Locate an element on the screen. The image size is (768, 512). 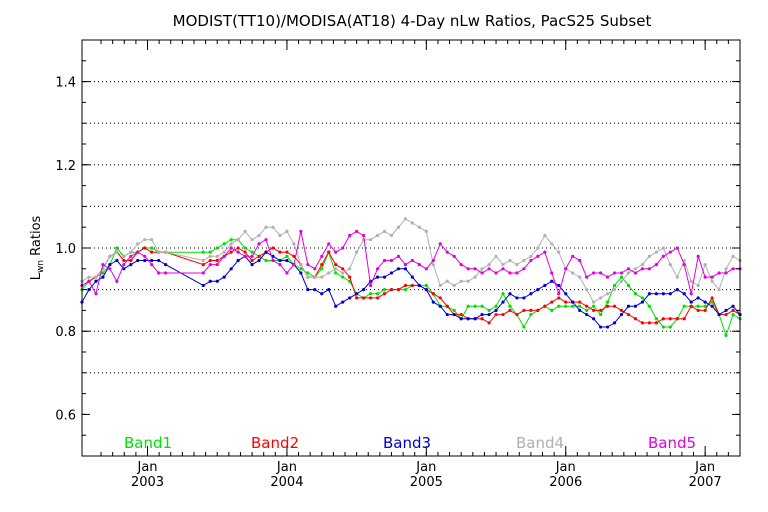
x-tick-year-2: 2005 is located at coordinates (426, 482).